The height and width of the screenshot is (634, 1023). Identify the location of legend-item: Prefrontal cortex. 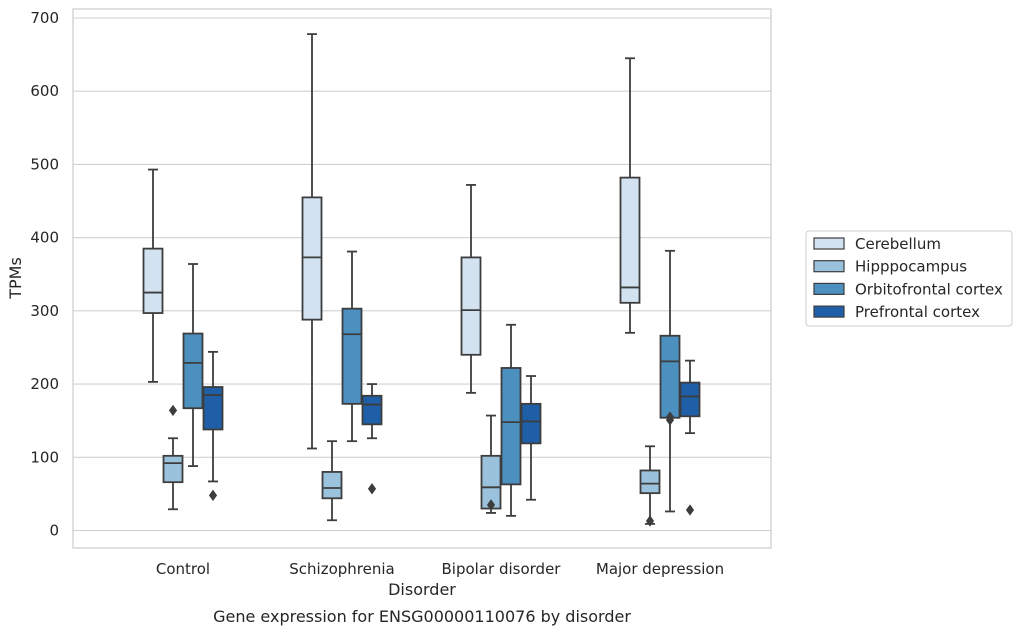
(896, 312).